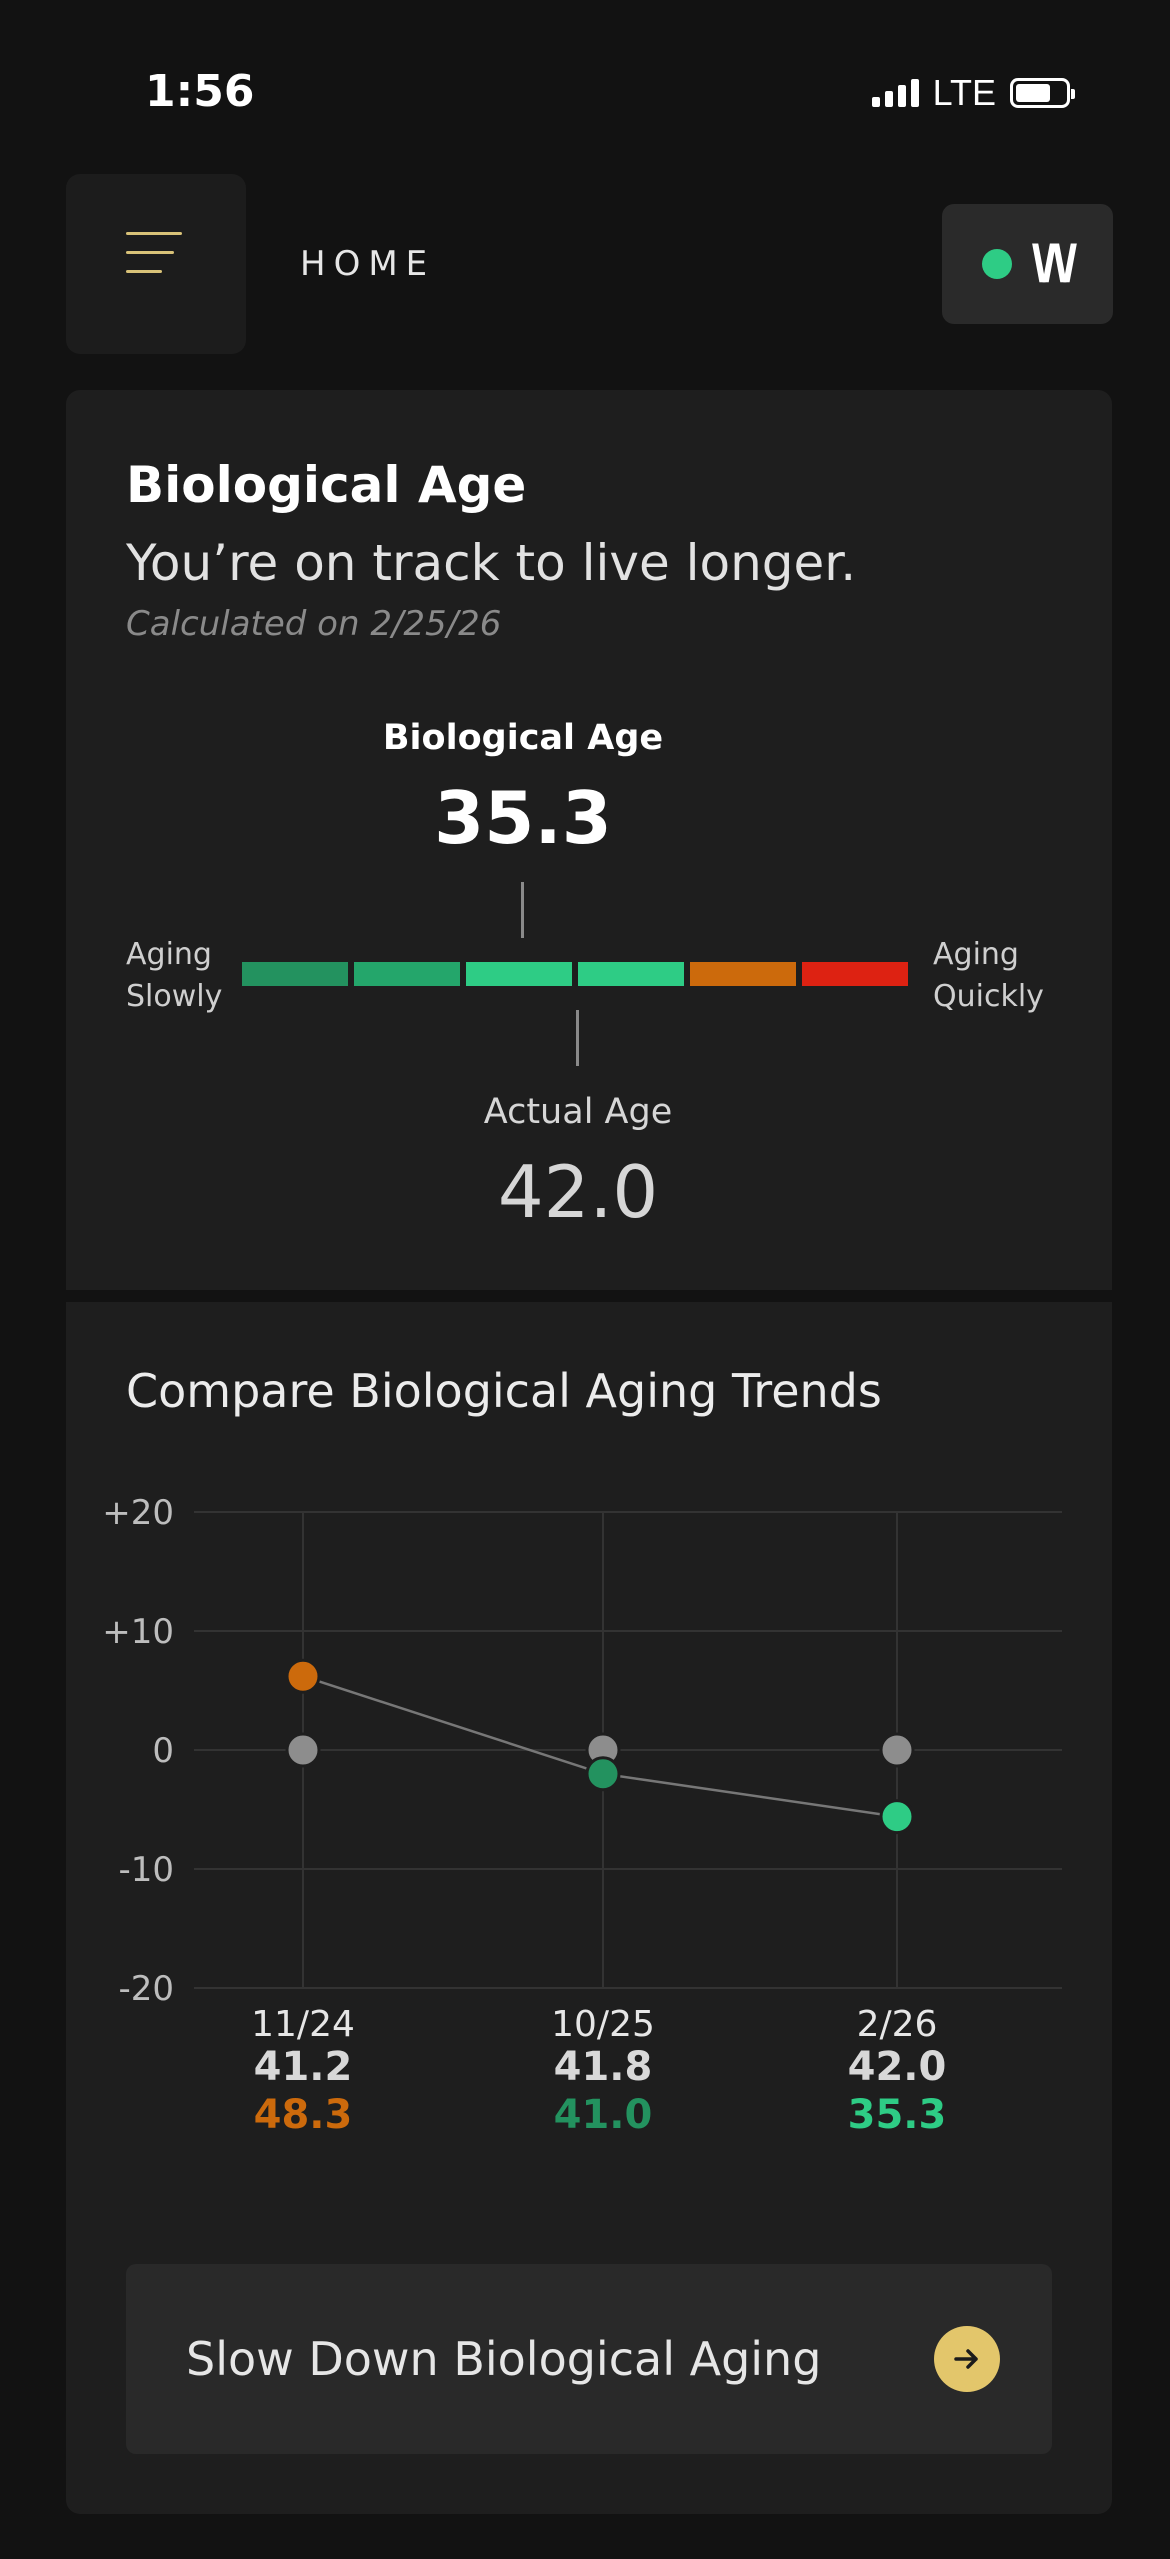 This screenshot has width=1170, height=2559. I want to click on biological-age-label: Biological Age, so click(523, 738).